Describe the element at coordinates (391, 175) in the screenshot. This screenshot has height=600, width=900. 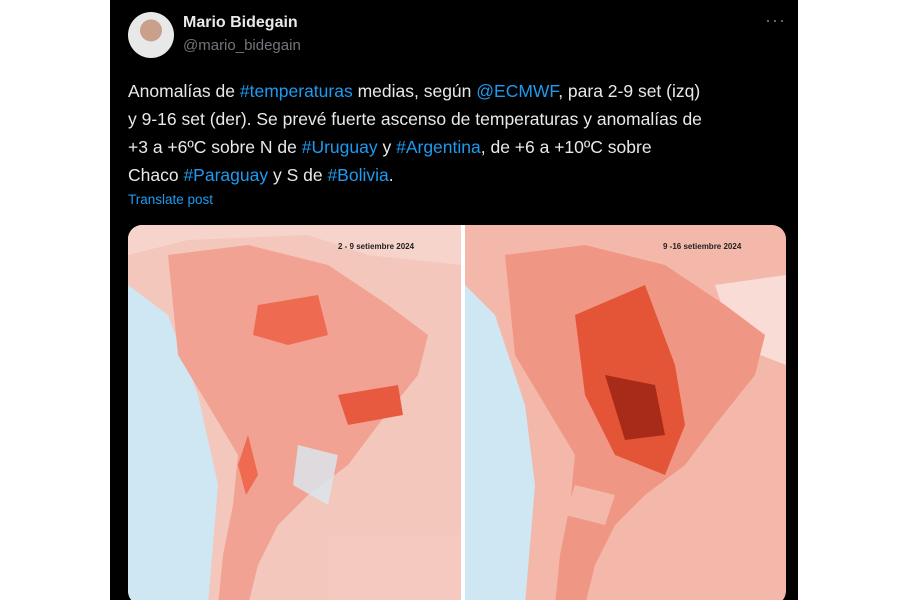
I see `text-segment: .` at that location.